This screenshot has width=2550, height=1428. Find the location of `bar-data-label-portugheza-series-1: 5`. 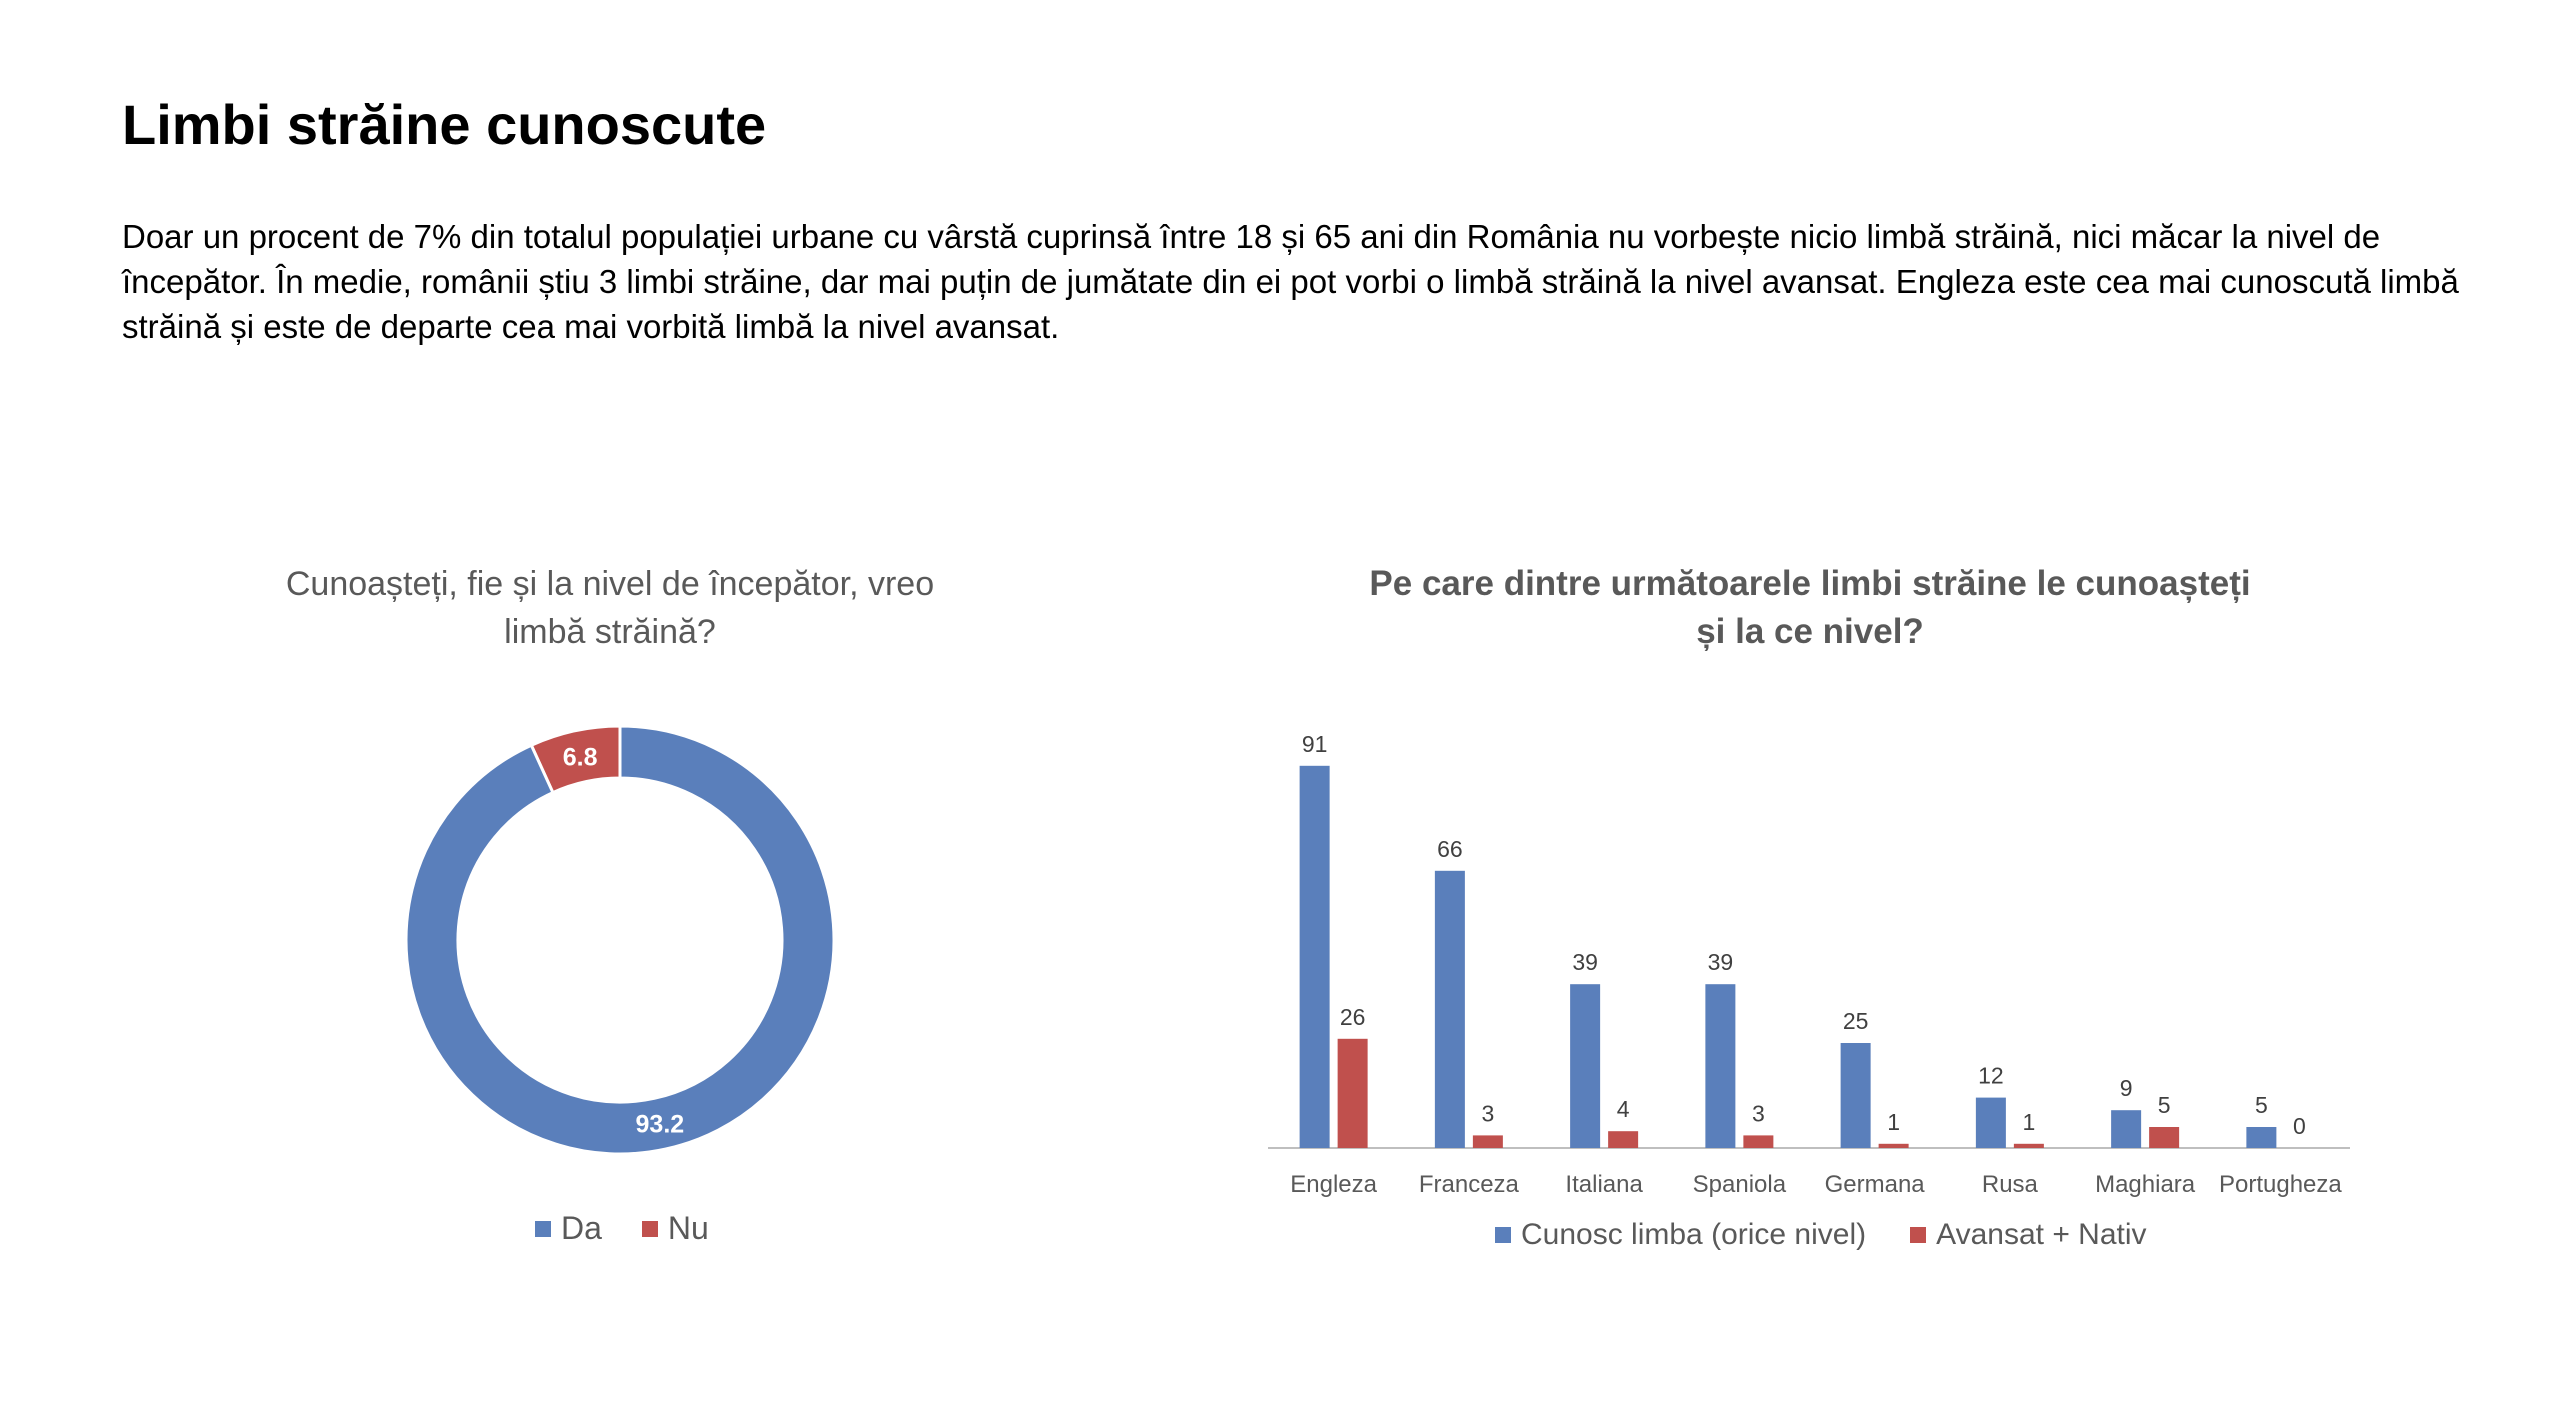

bar-data-label-portugheza-series-1: 5 is located at coordinates (2261, 1105).